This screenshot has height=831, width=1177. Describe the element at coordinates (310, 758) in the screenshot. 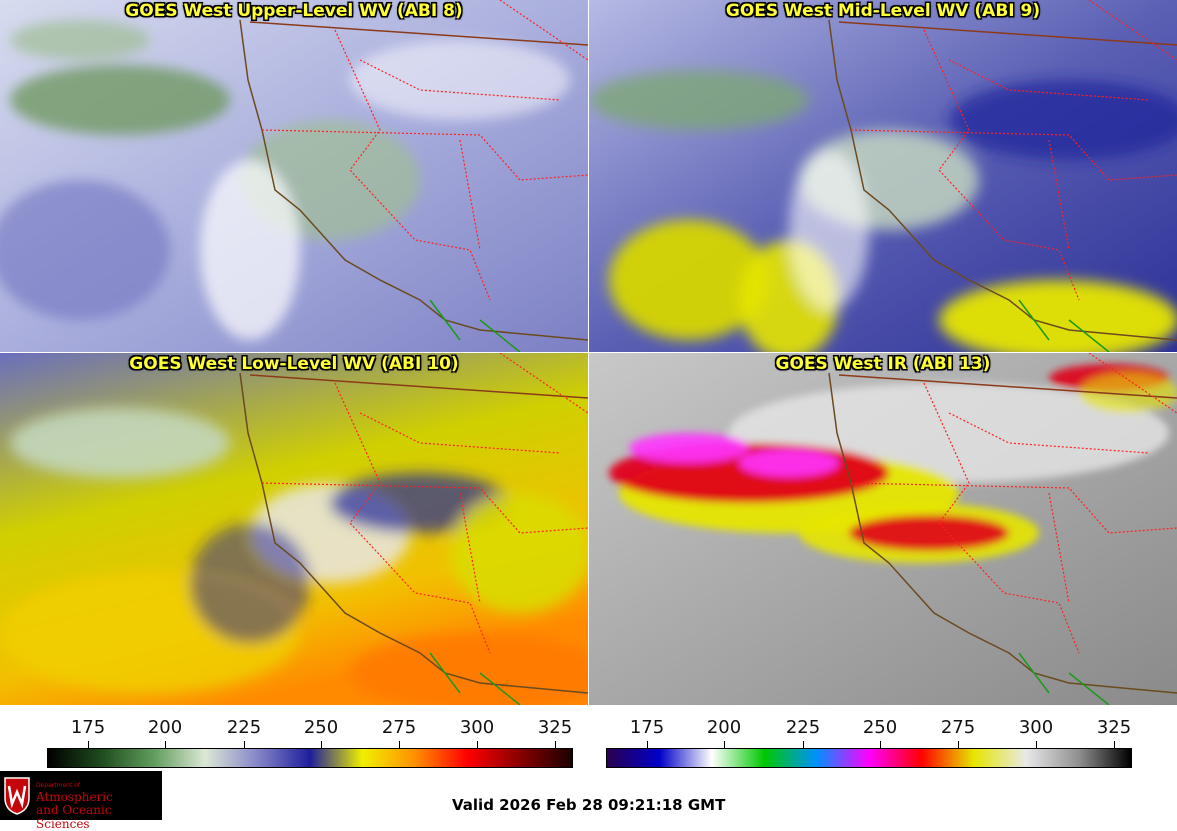

I see `wv-colorbar` at that location.